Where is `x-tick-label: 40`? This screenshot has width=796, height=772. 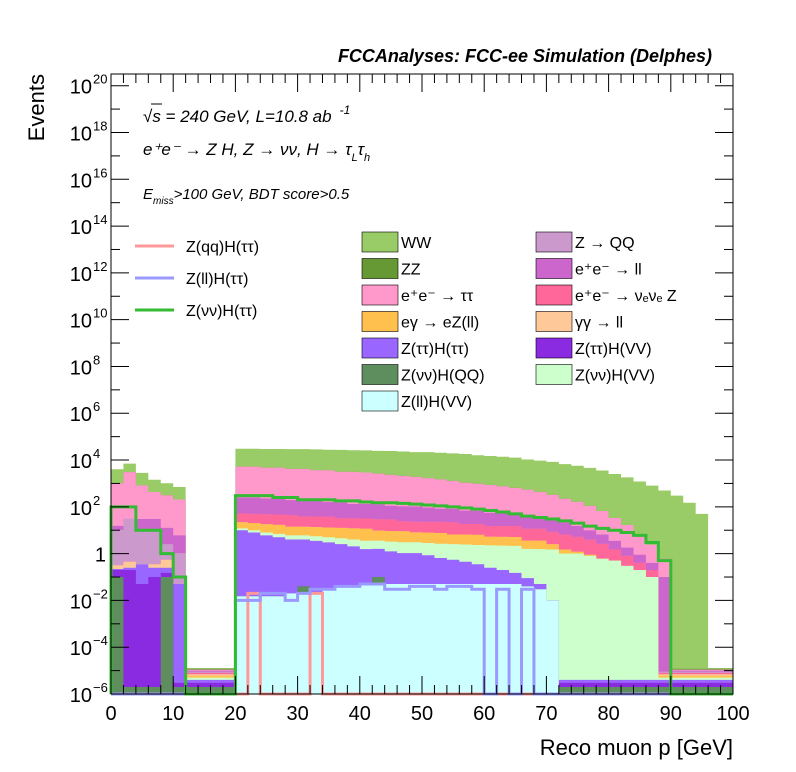
x-tick-label: 40 is located at coordinates (360, 714).